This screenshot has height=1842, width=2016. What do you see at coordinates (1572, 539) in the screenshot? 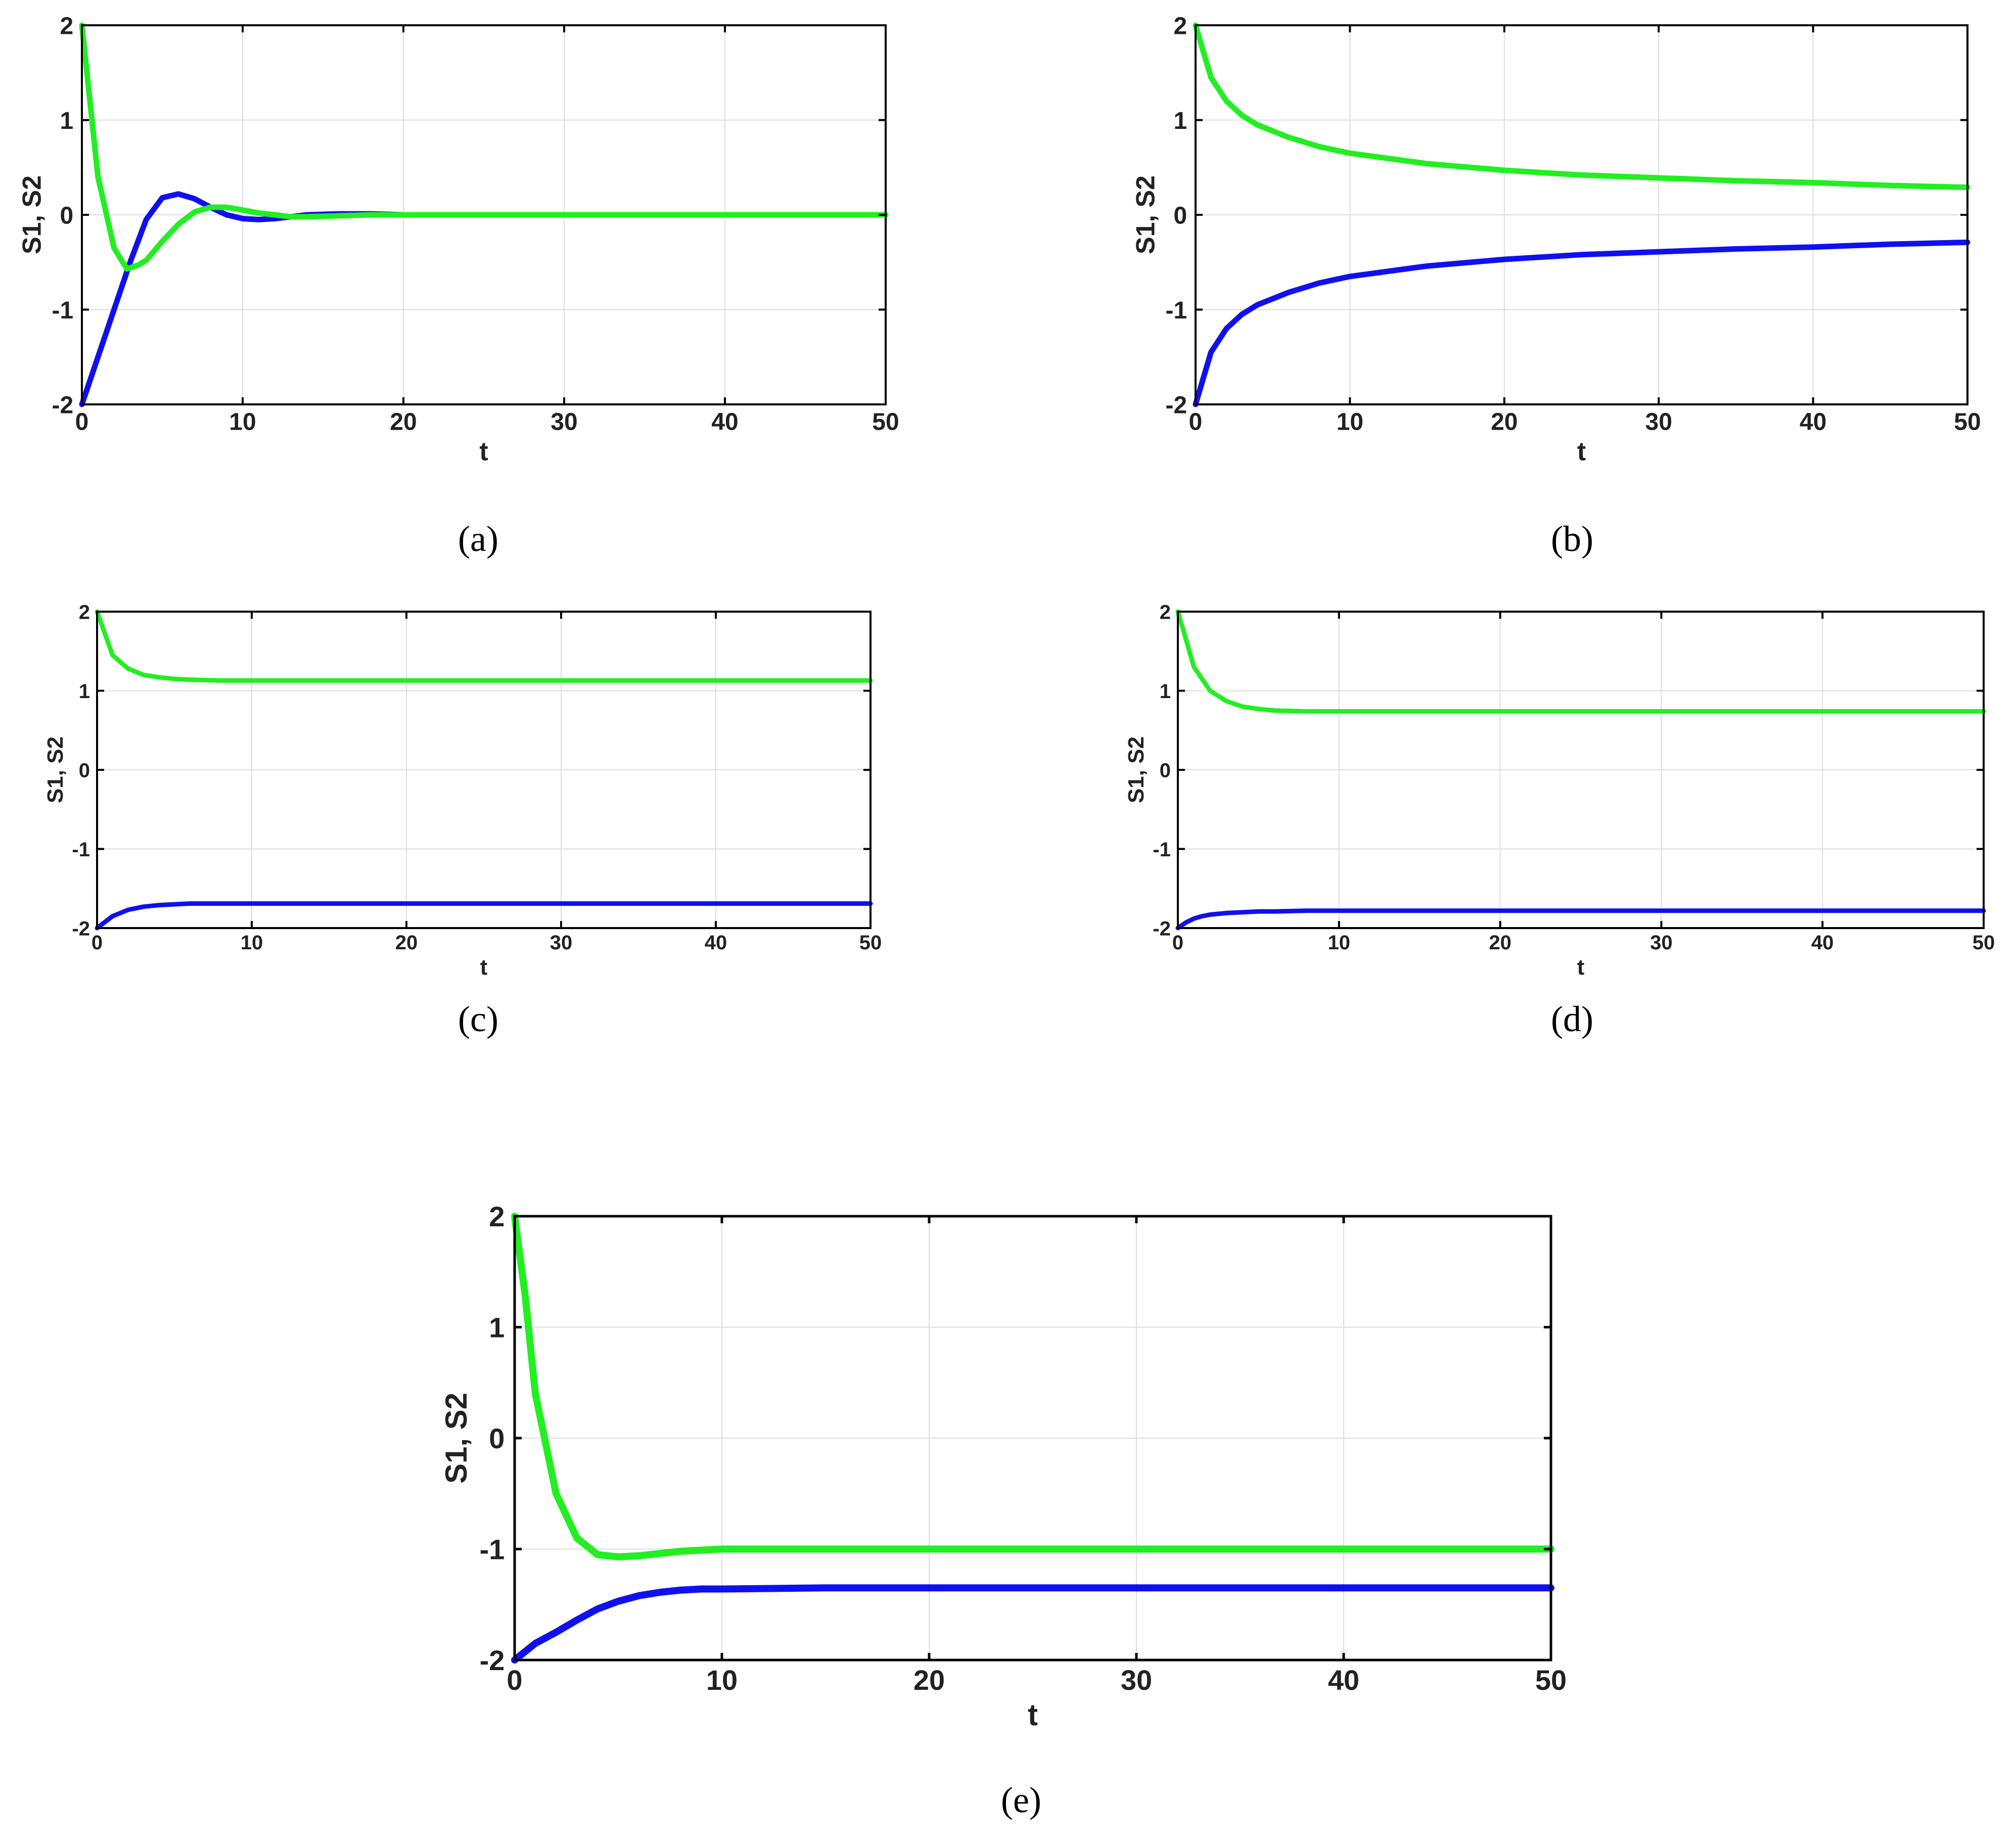
I see `panel-caption: (b)` at bounding box center [1572, 539].